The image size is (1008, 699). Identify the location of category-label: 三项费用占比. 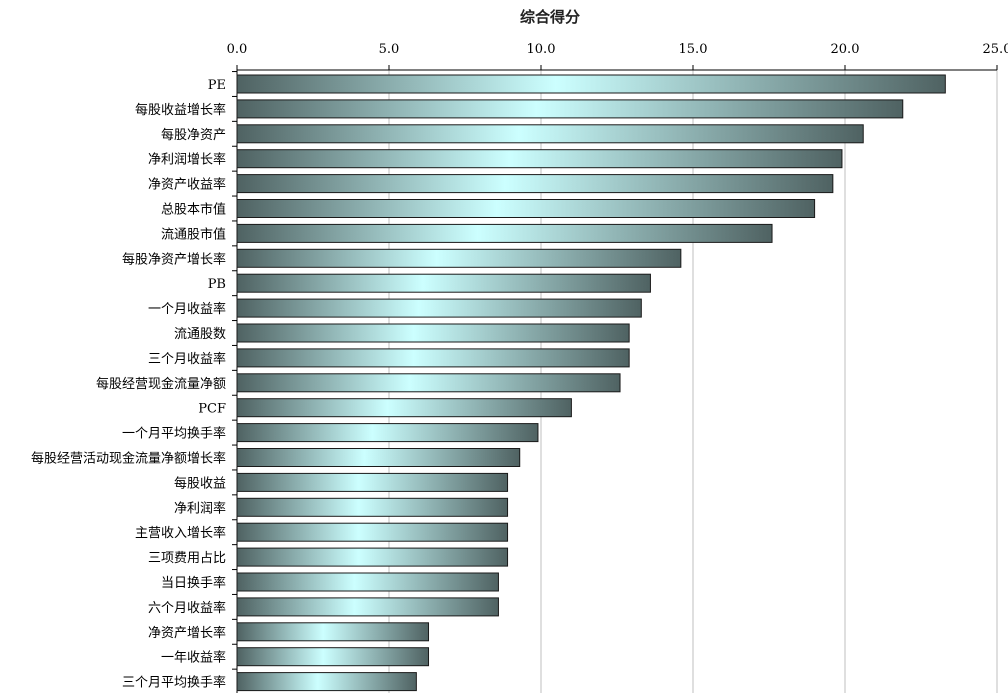
(187, 558).